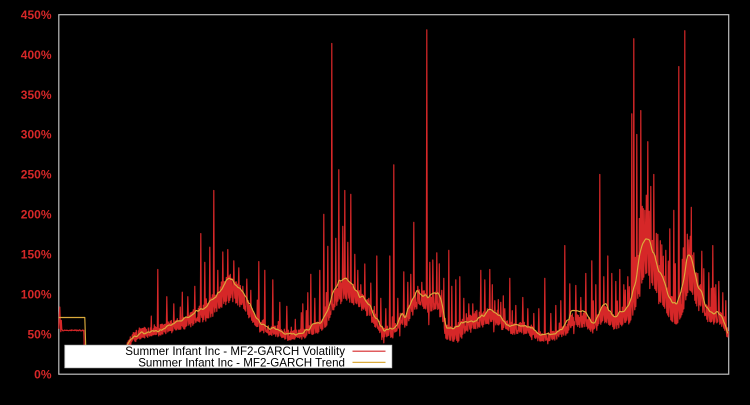  I want to click on svg-text: 150%, so click(36, 255).